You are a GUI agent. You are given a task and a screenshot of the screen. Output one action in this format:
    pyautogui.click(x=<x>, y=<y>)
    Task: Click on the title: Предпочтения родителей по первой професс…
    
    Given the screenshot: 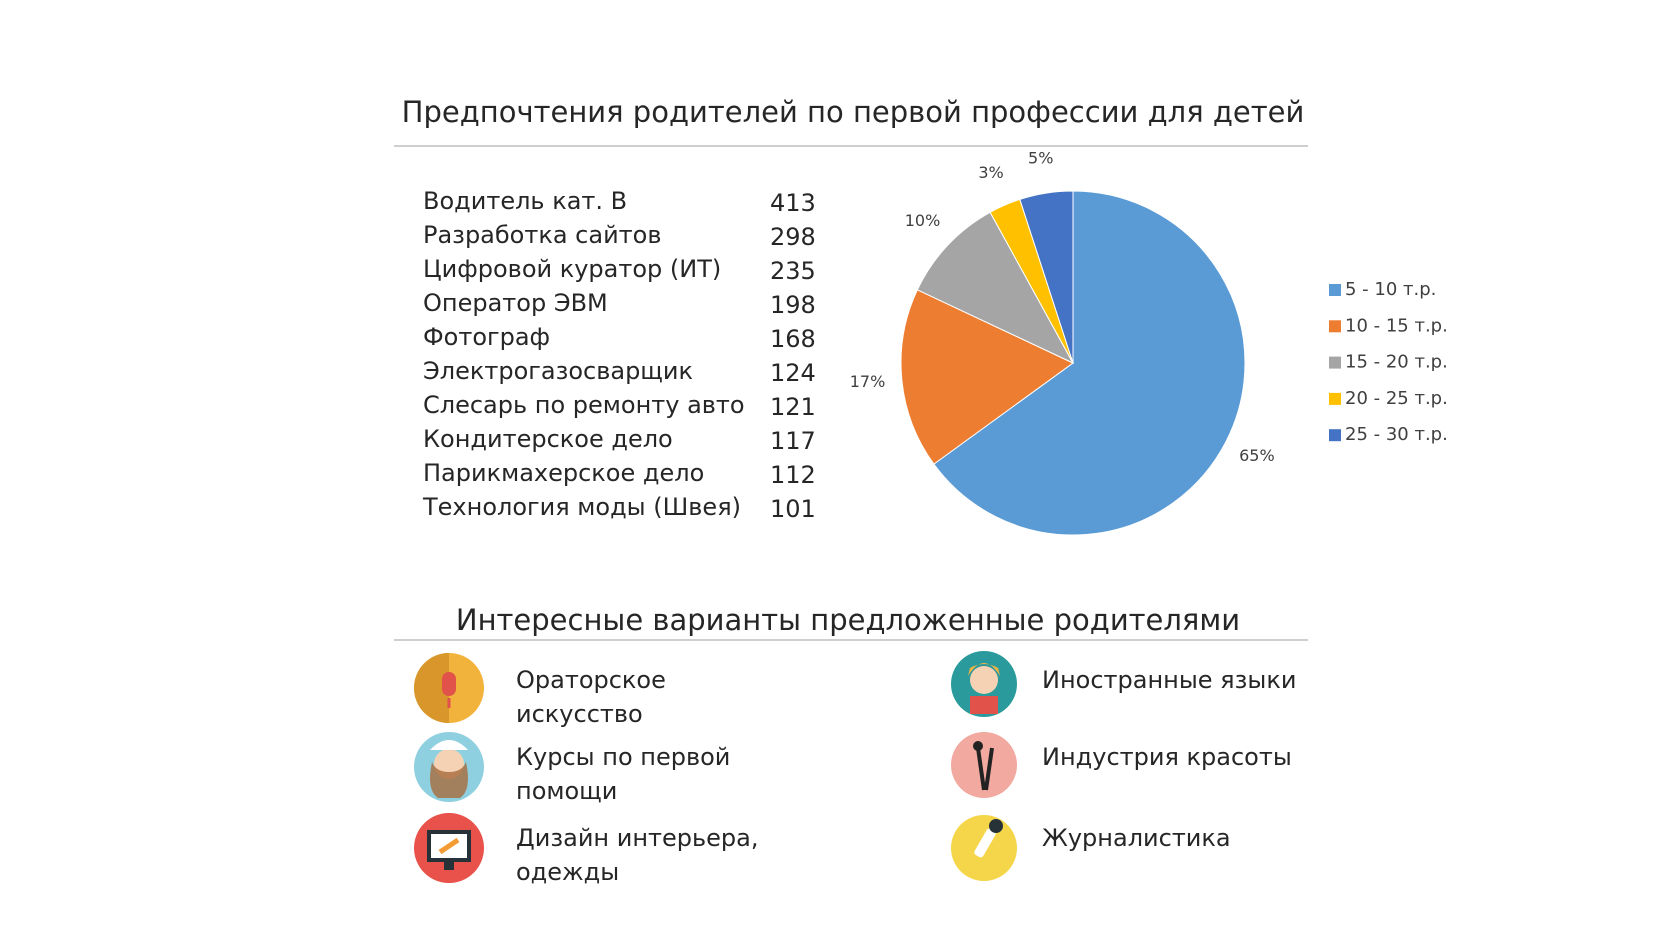 What is the action you would take?
    pyautogui.click(x=853, y=112)
    